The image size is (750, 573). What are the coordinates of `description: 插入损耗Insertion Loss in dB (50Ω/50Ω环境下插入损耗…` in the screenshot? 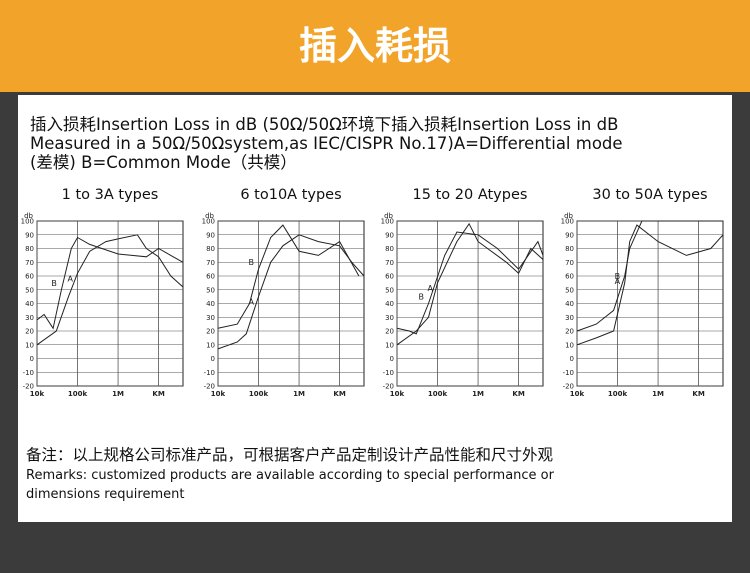 It's located at (324, 124).